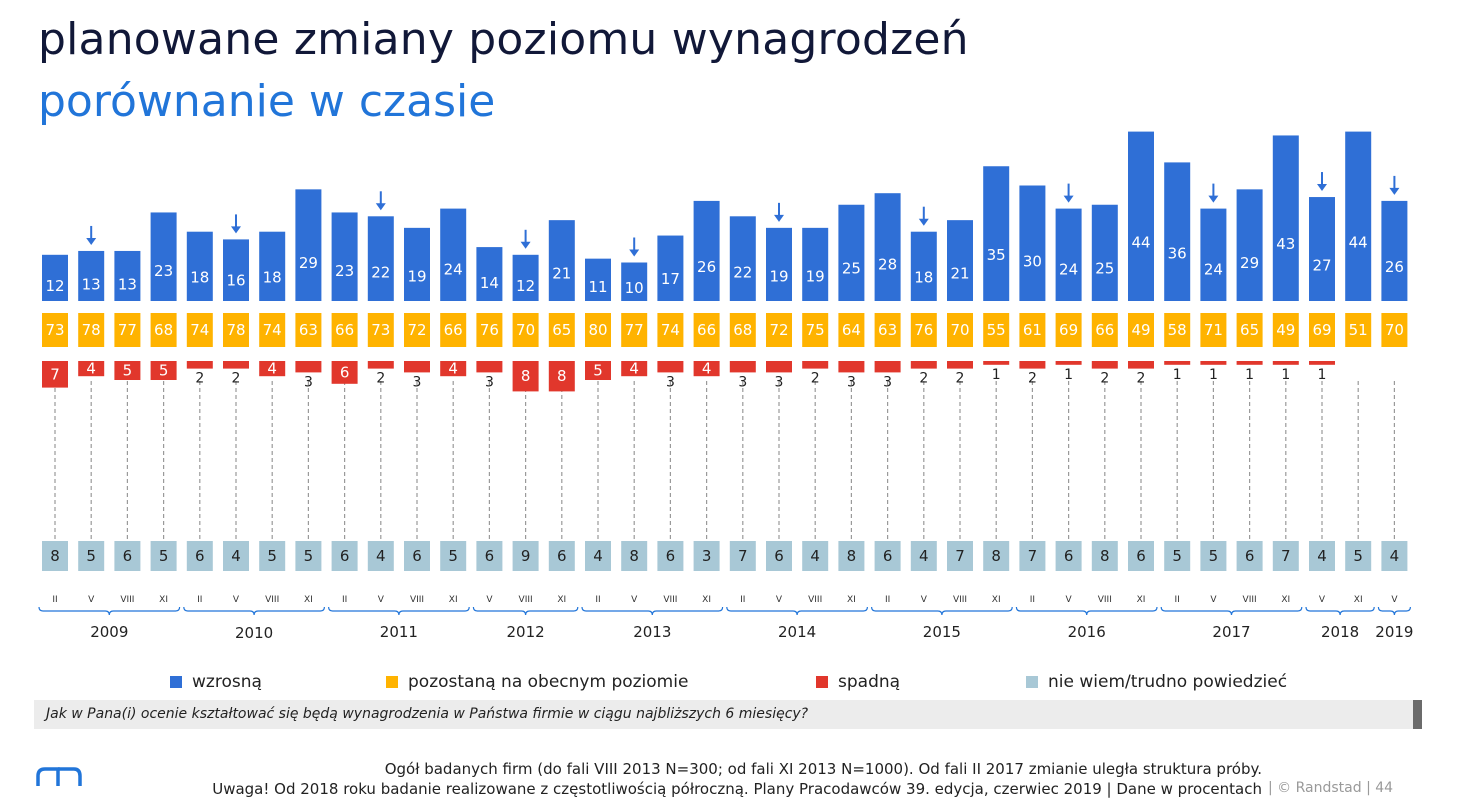 The width and height of the screenshot is (1465, 810). I want to click on label-wzrosna: 18, so click(272, 278).